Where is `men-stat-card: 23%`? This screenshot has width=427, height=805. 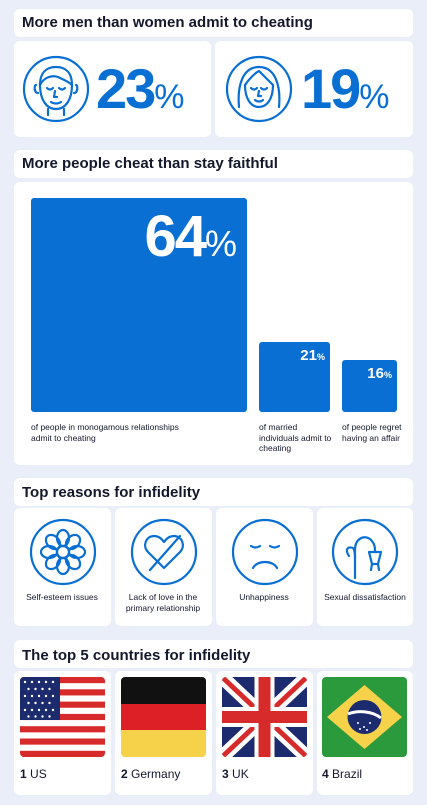 men-stat-card: 23% is located at coordinates (112, 89).